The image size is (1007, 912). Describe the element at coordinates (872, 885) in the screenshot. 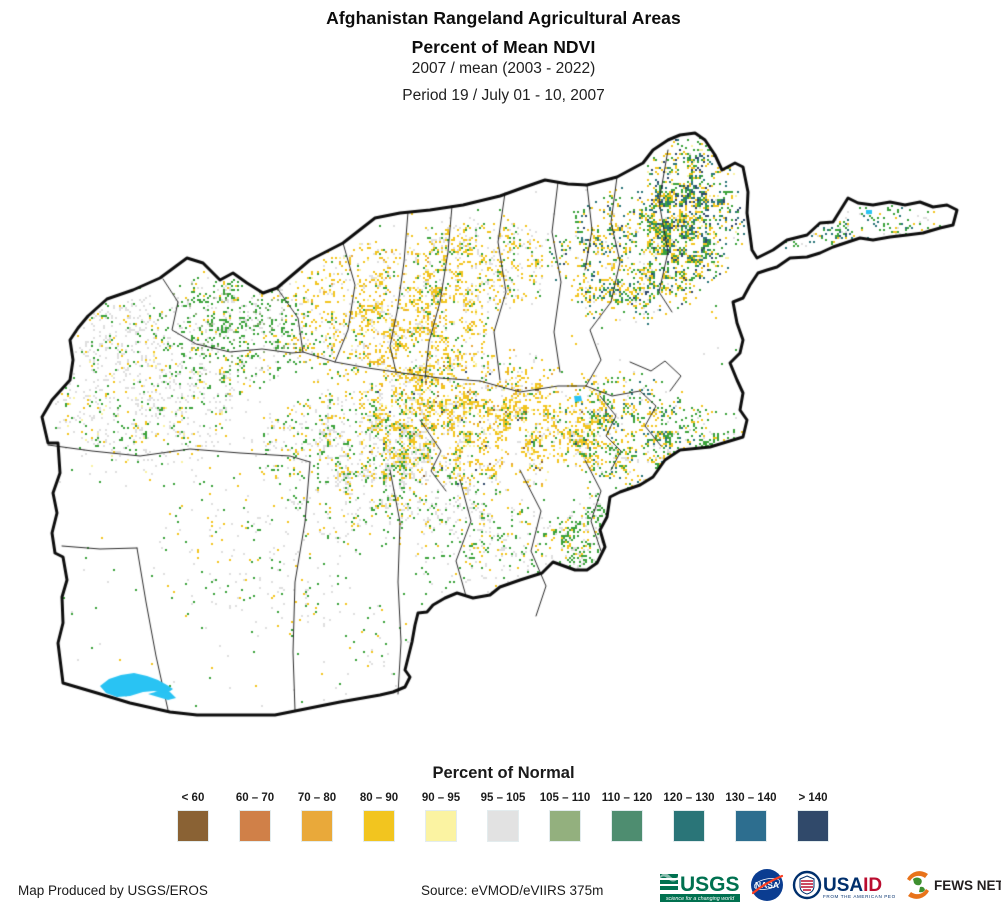

I see `usaid-wordmark-id: ID` at that location.